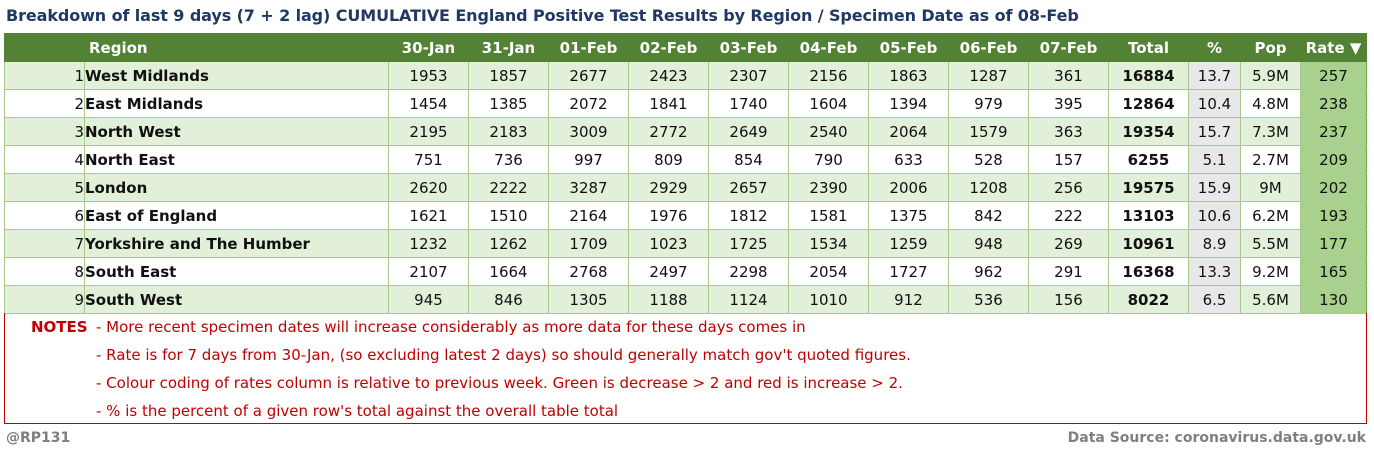 This screenshot has height=454, width=1374. I want to click on region-name: London, so click(236, 187).